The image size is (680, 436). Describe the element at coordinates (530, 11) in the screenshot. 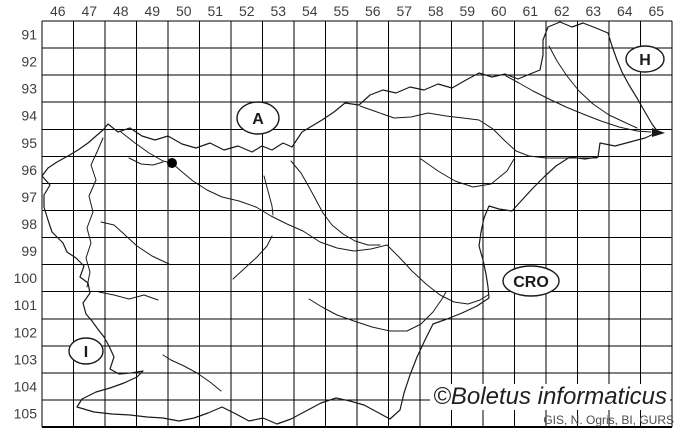

I see `col-label-61: 61` at that location.